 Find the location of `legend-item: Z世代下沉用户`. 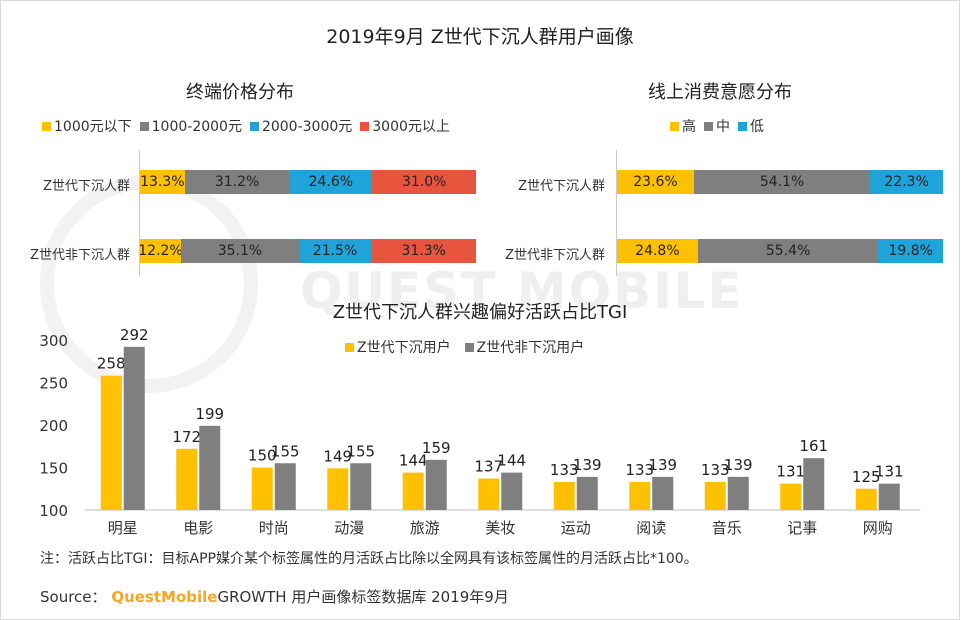

legend-item: Z世代下沉用户 is located at coordinates (398, 347).